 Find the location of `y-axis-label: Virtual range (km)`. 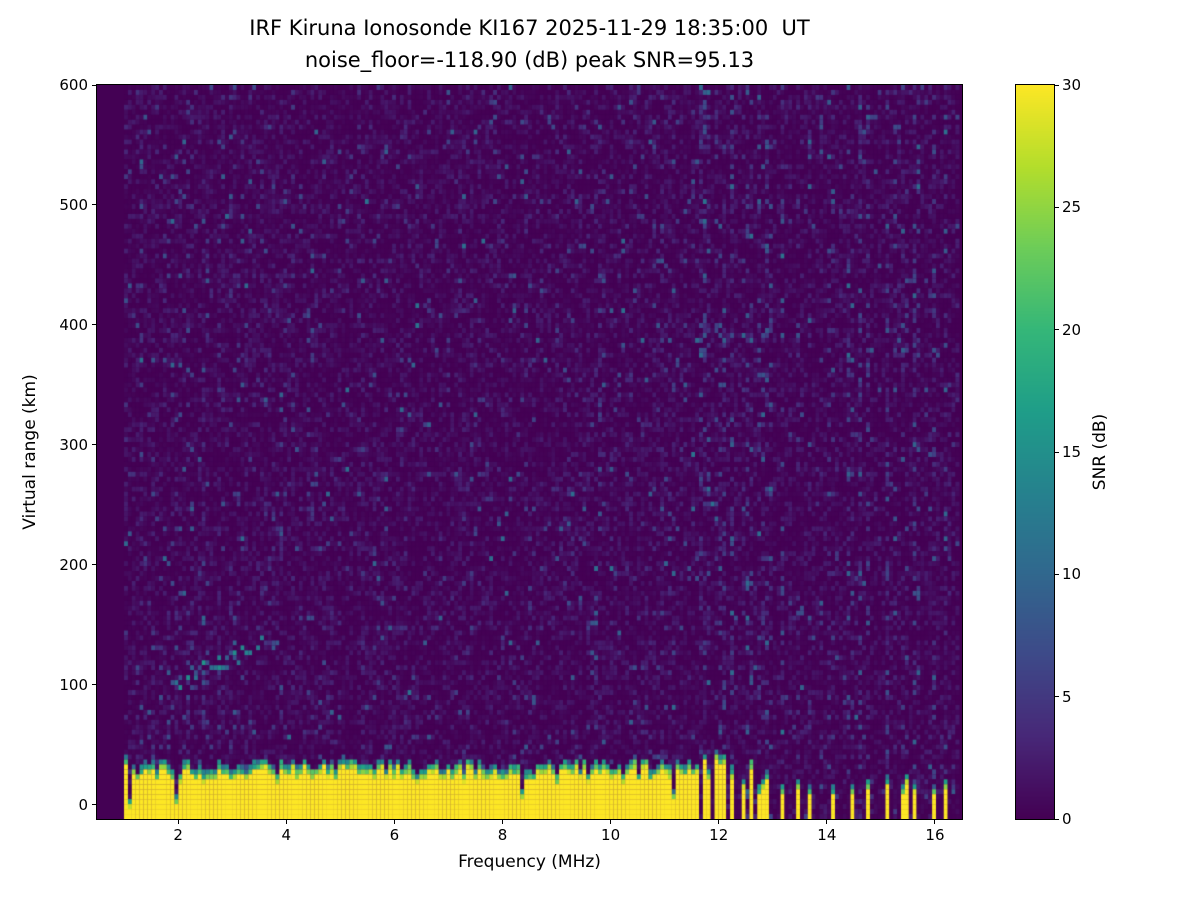

y-axis-label: Virtual range (km) is located at coordinates (30, 452).